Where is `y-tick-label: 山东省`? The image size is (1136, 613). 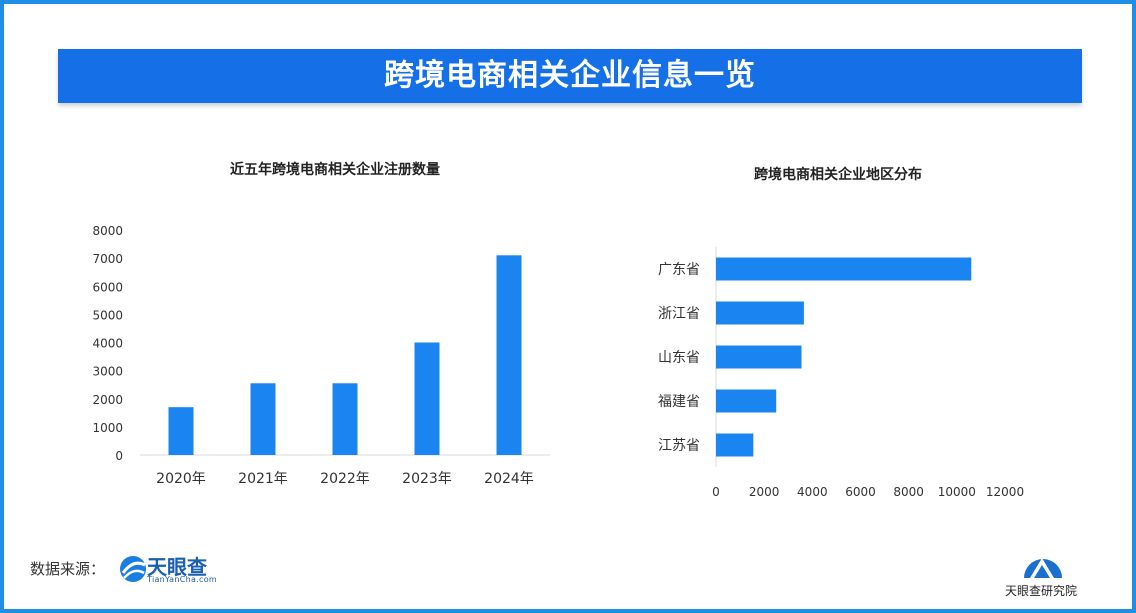
y-tick-label: 山东省 is located at coordinates (679, 358).